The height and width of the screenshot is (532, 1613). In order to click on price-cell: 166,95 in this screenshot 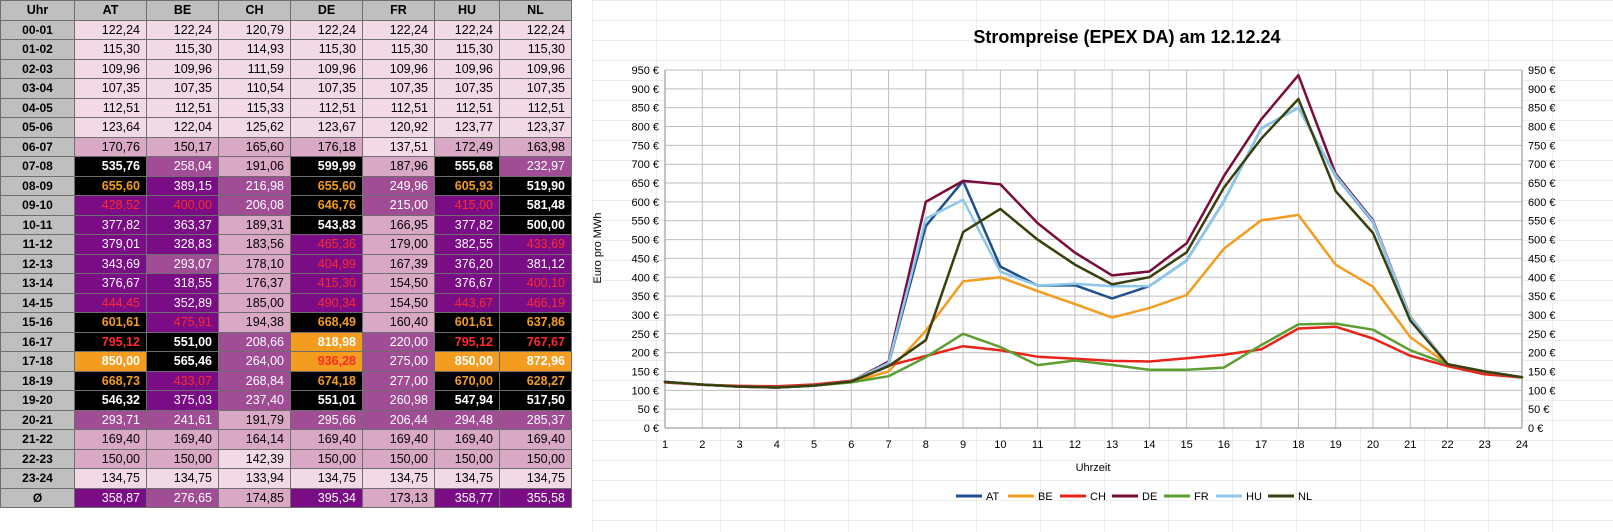, I will do `click(398, 224)`.